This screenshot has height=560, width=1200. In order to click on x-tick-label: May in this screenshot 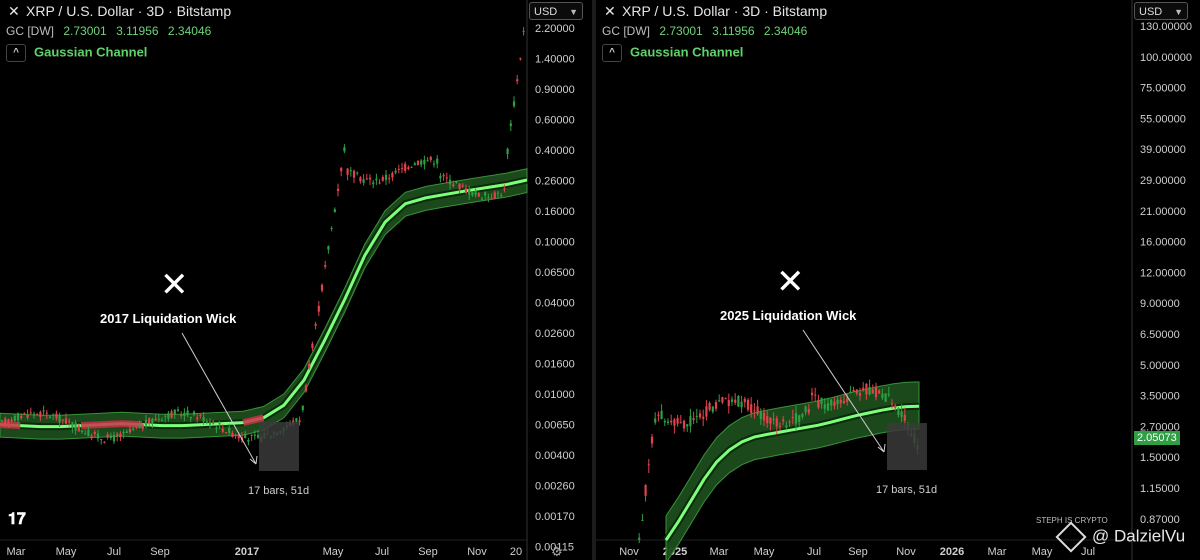, I will do `click(764, 552)`.